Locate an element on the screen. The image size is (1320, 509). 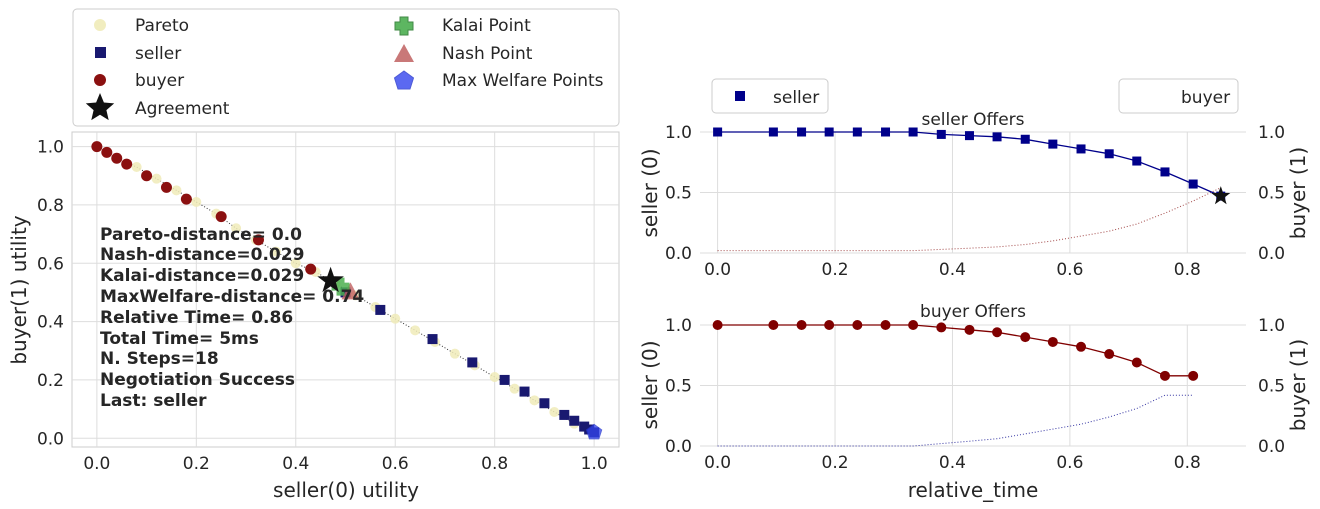
stat-n-steps: N. Steps=18 is located at coordinates (159, 359).